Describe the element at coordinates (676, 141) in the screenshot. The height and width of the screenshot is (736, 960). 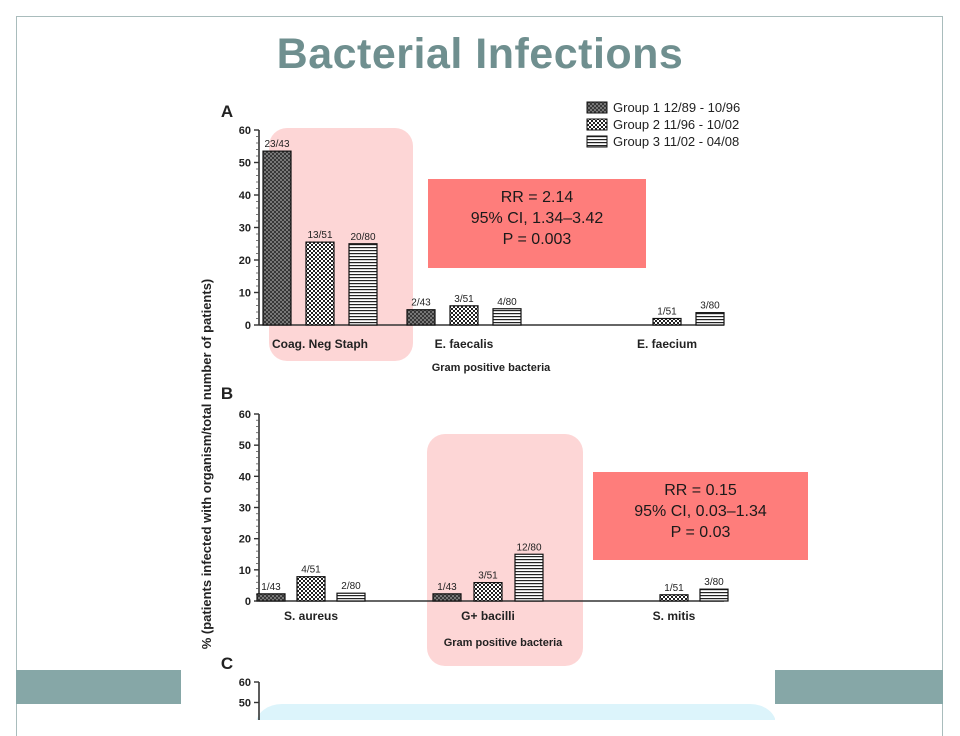
I see `legend-label-3: Group 3 11/02 - 04/08` at that location.